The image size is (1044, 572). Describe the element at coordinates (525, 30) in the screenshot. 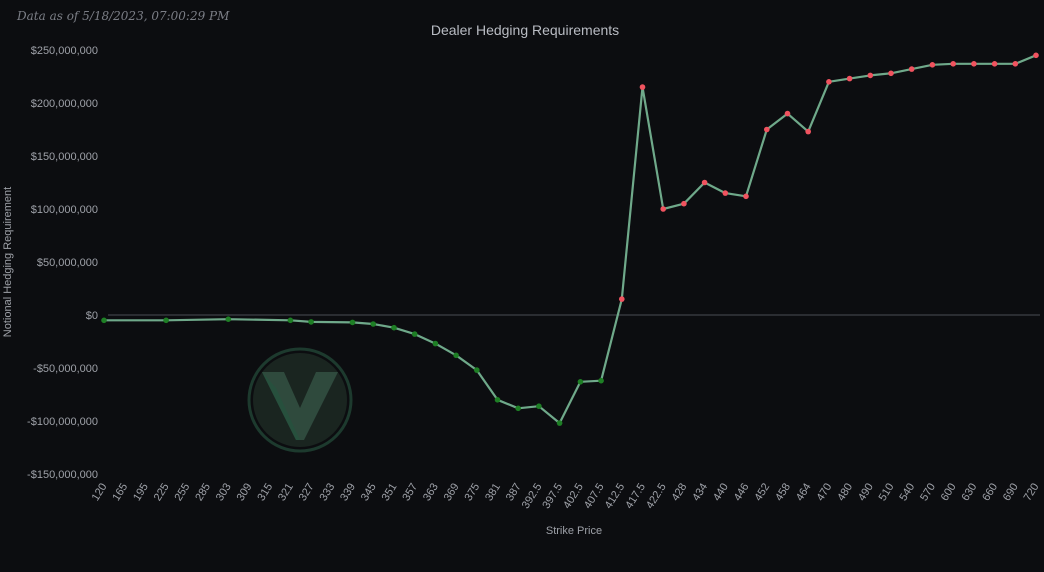

I see `chart-title: Dealer Hedging Requirements` at that location.